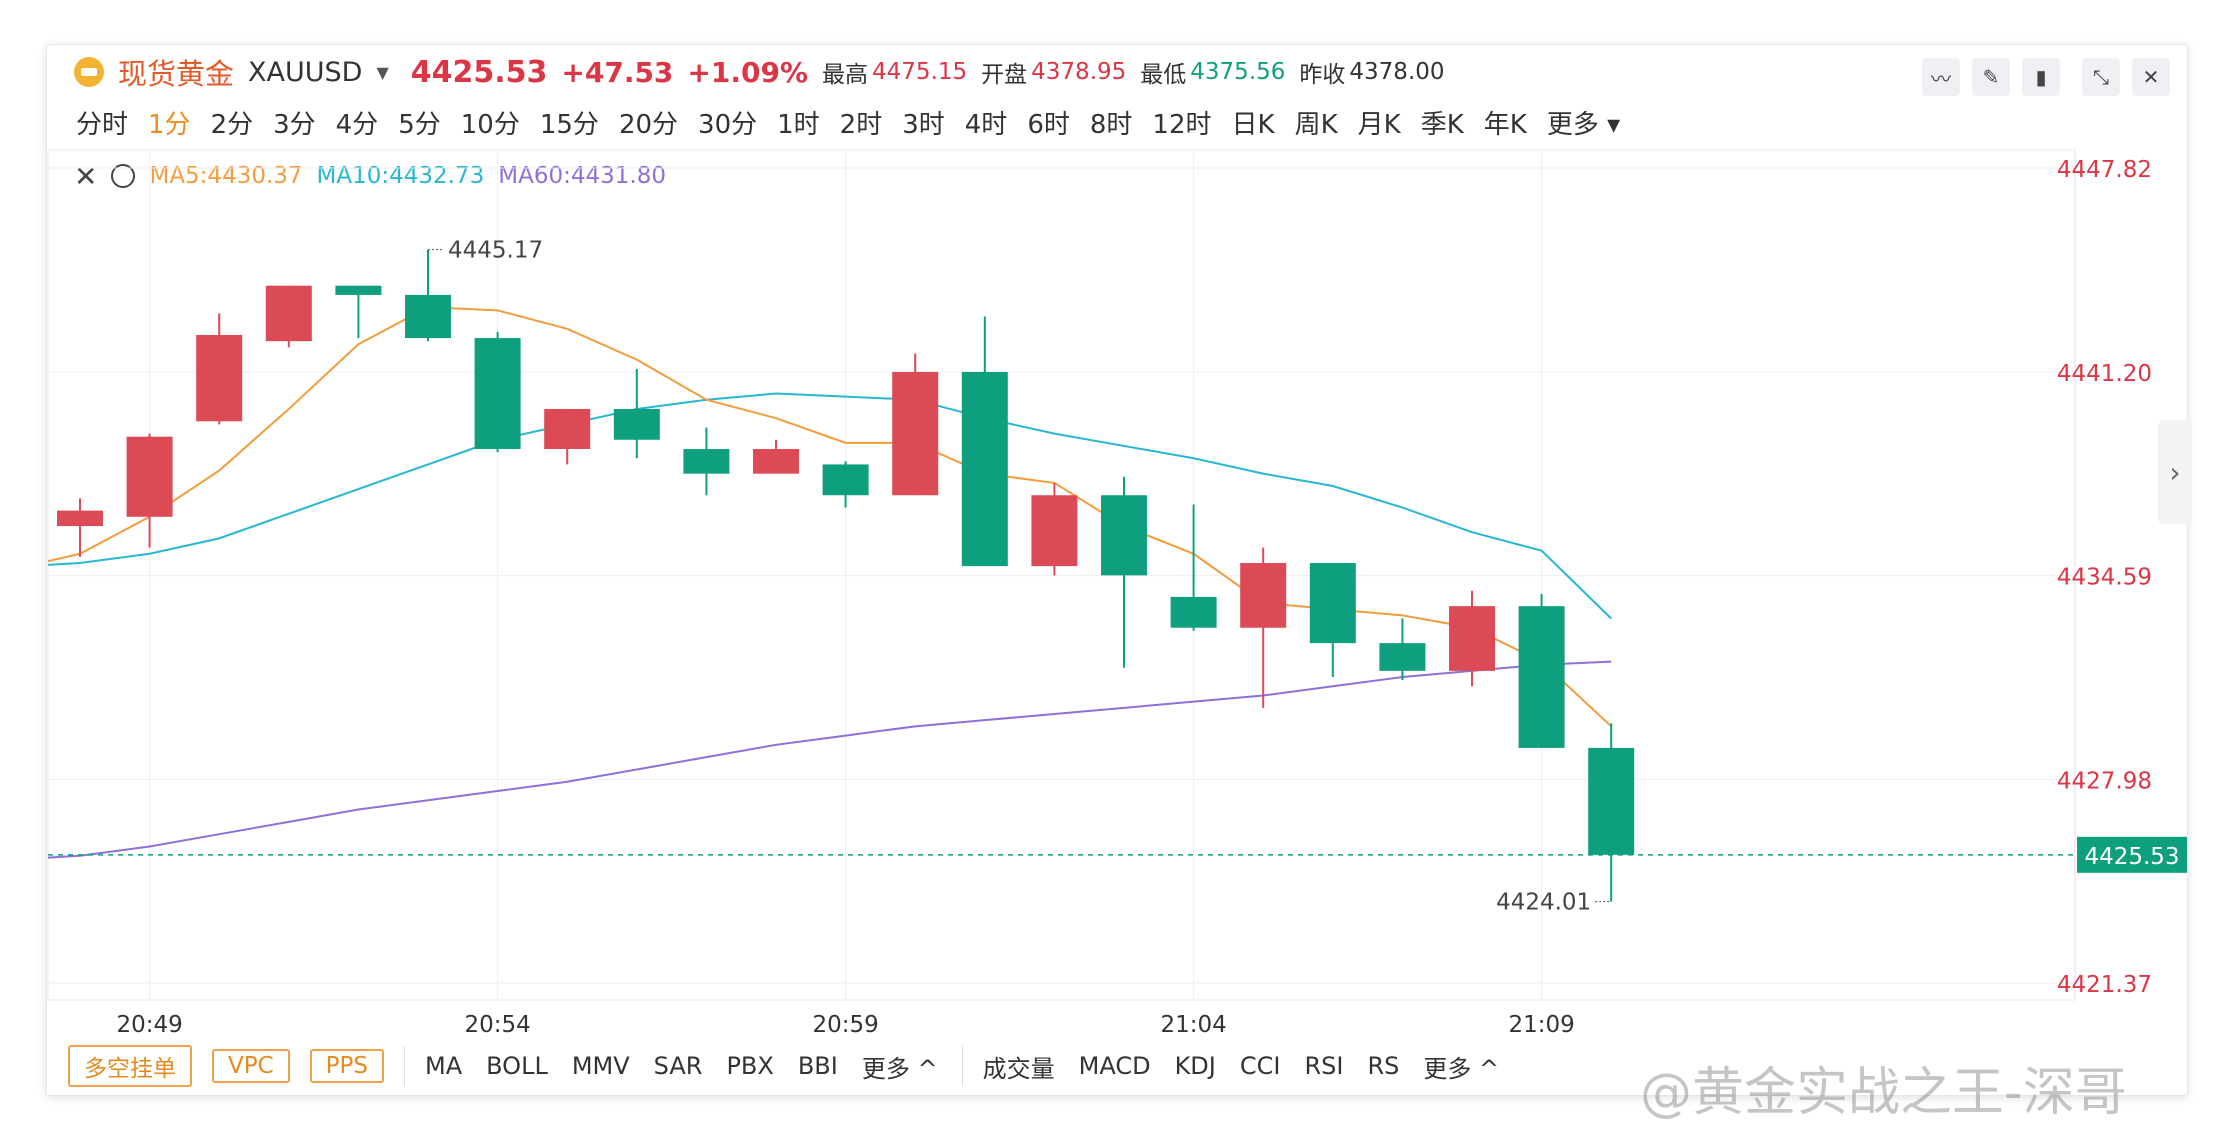 The width and height of the screenshot is (2232, 1138). I want to click on period-tab: 5分, so click(419, 124).